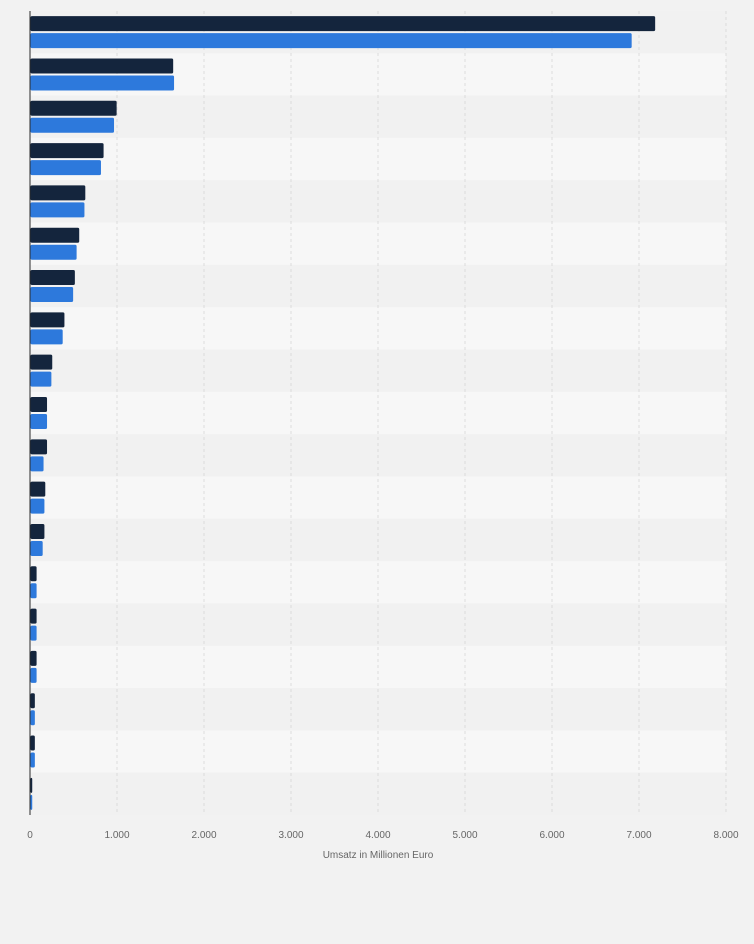 The image size is (754, 944). I want to click on x-tick-label: 5.000, so click(464, 835).